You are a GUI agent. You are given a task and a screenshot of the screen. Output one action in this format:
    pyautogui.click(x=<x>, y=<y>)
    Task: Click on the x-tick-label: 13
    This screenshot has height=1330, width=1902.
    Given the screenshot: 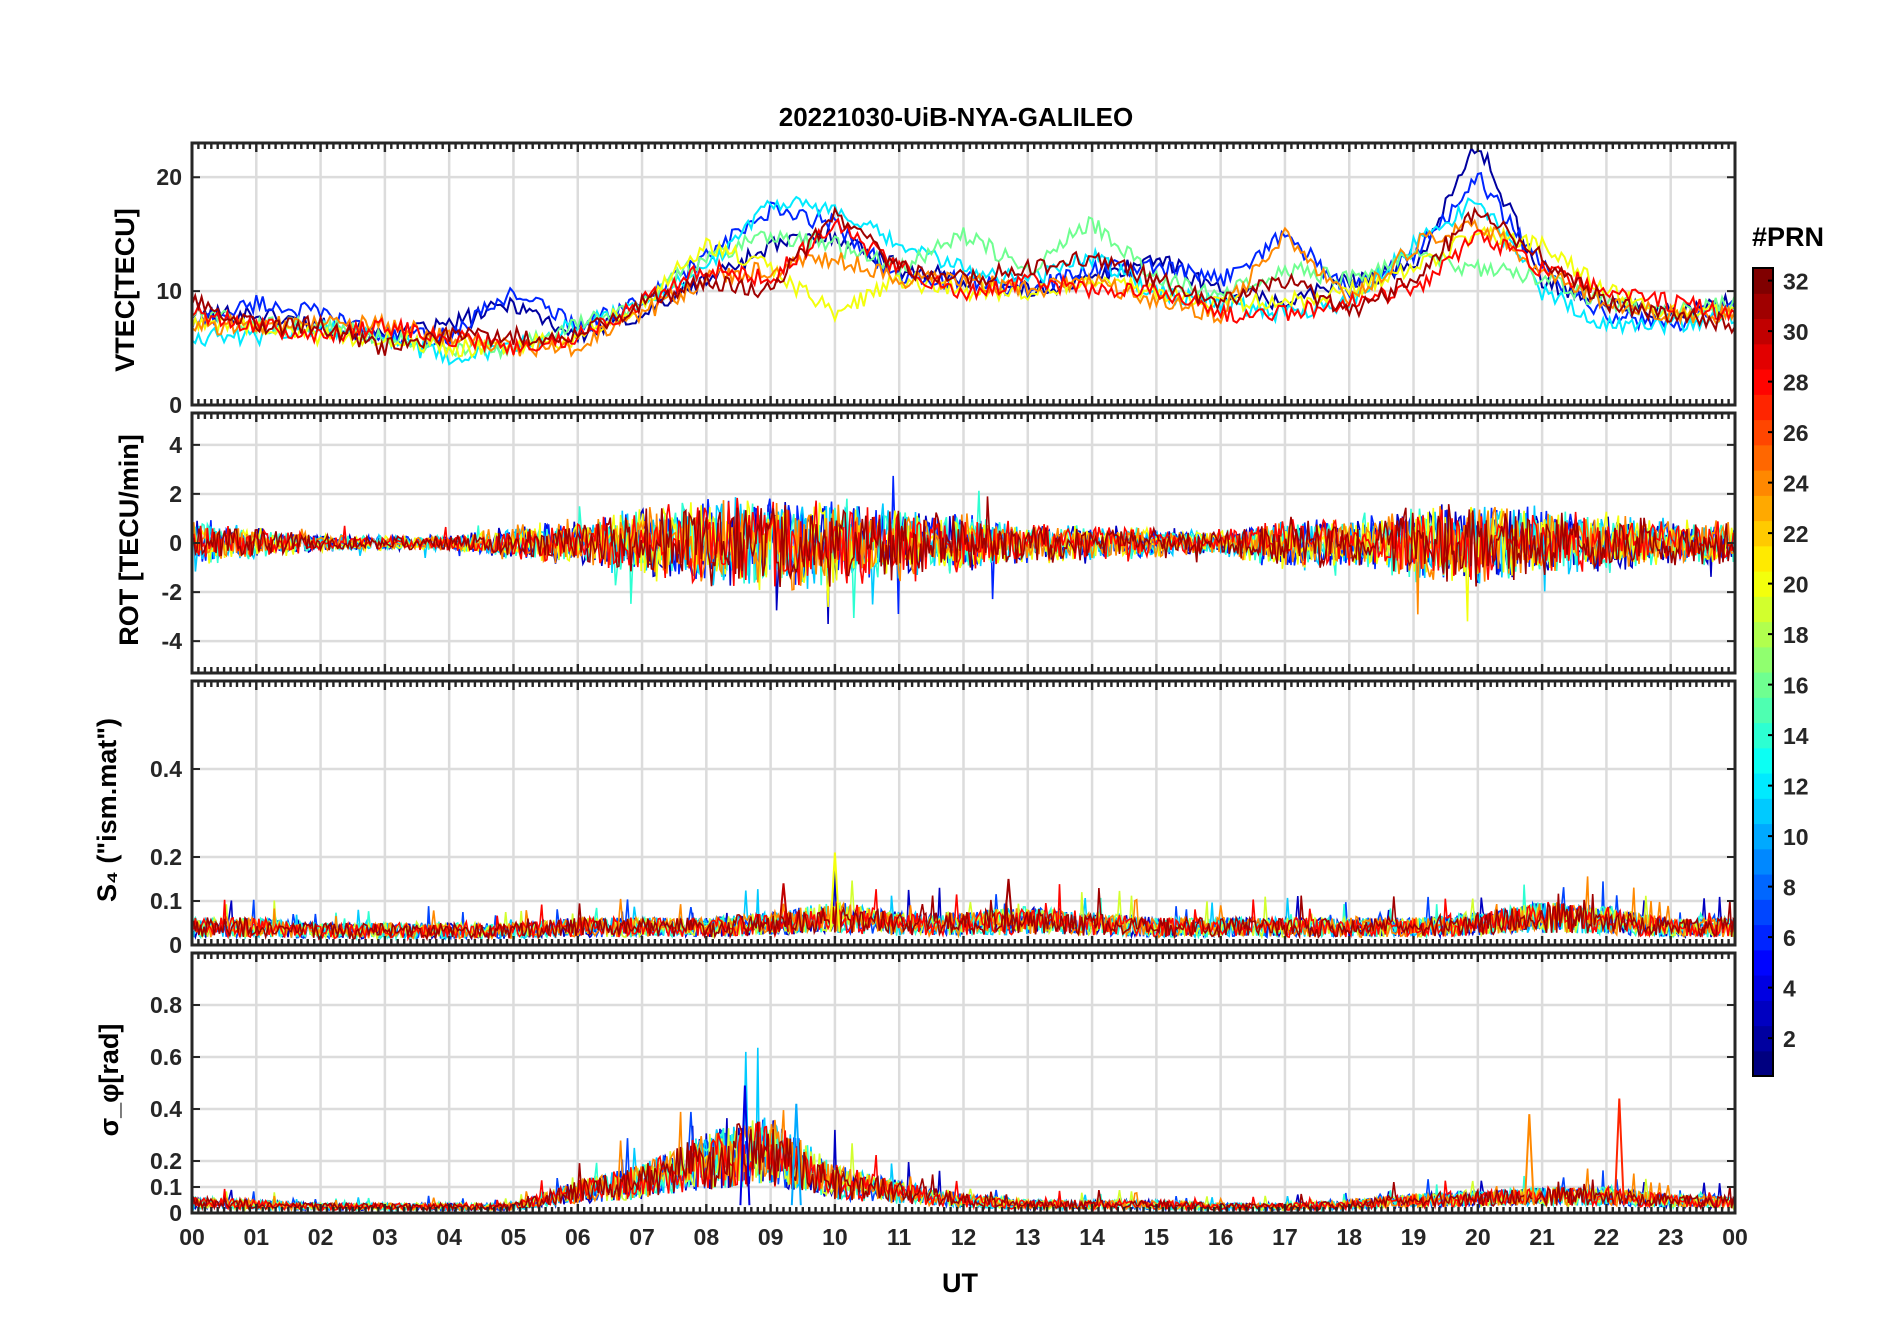 What is the action you would take?
    pyautogui.click(x=1028, y=1237)
    